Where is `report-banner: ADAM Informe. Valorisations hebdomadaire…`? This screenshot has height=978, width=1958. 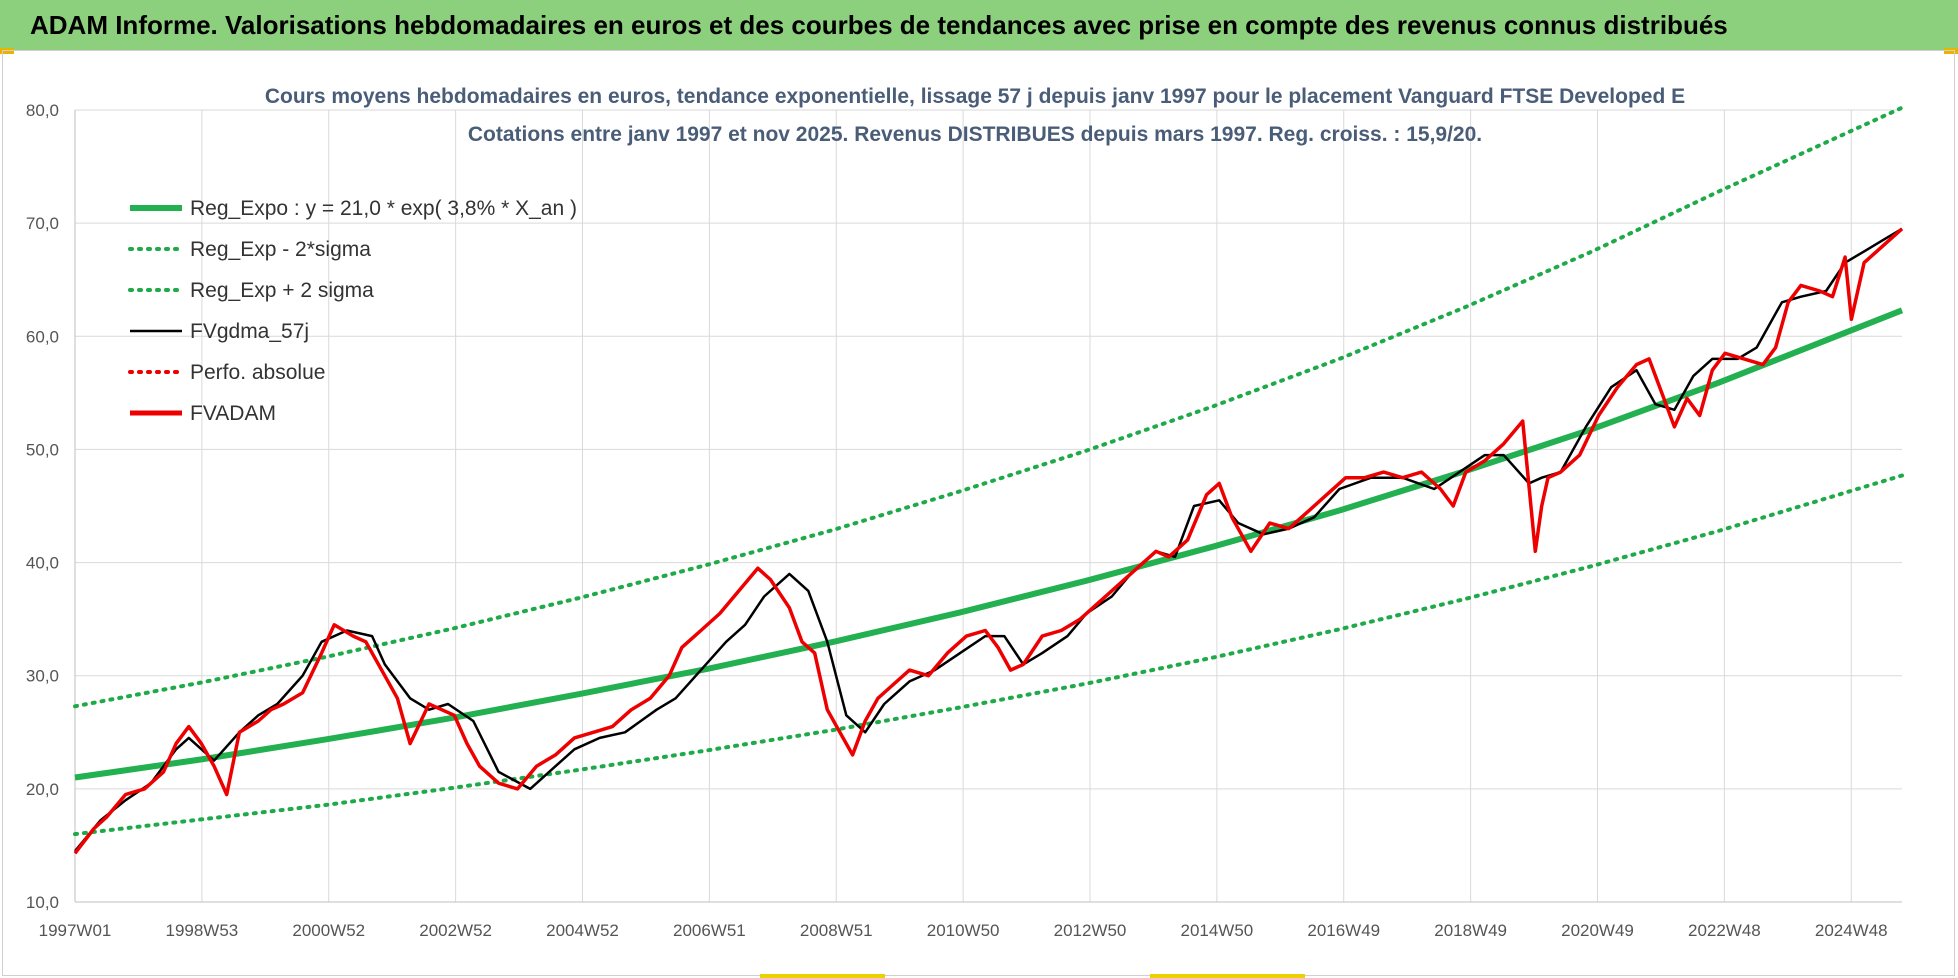 report-banner: ADAM Informe. Valorisations hebdomadaire… is located at coordinates (979, 25).